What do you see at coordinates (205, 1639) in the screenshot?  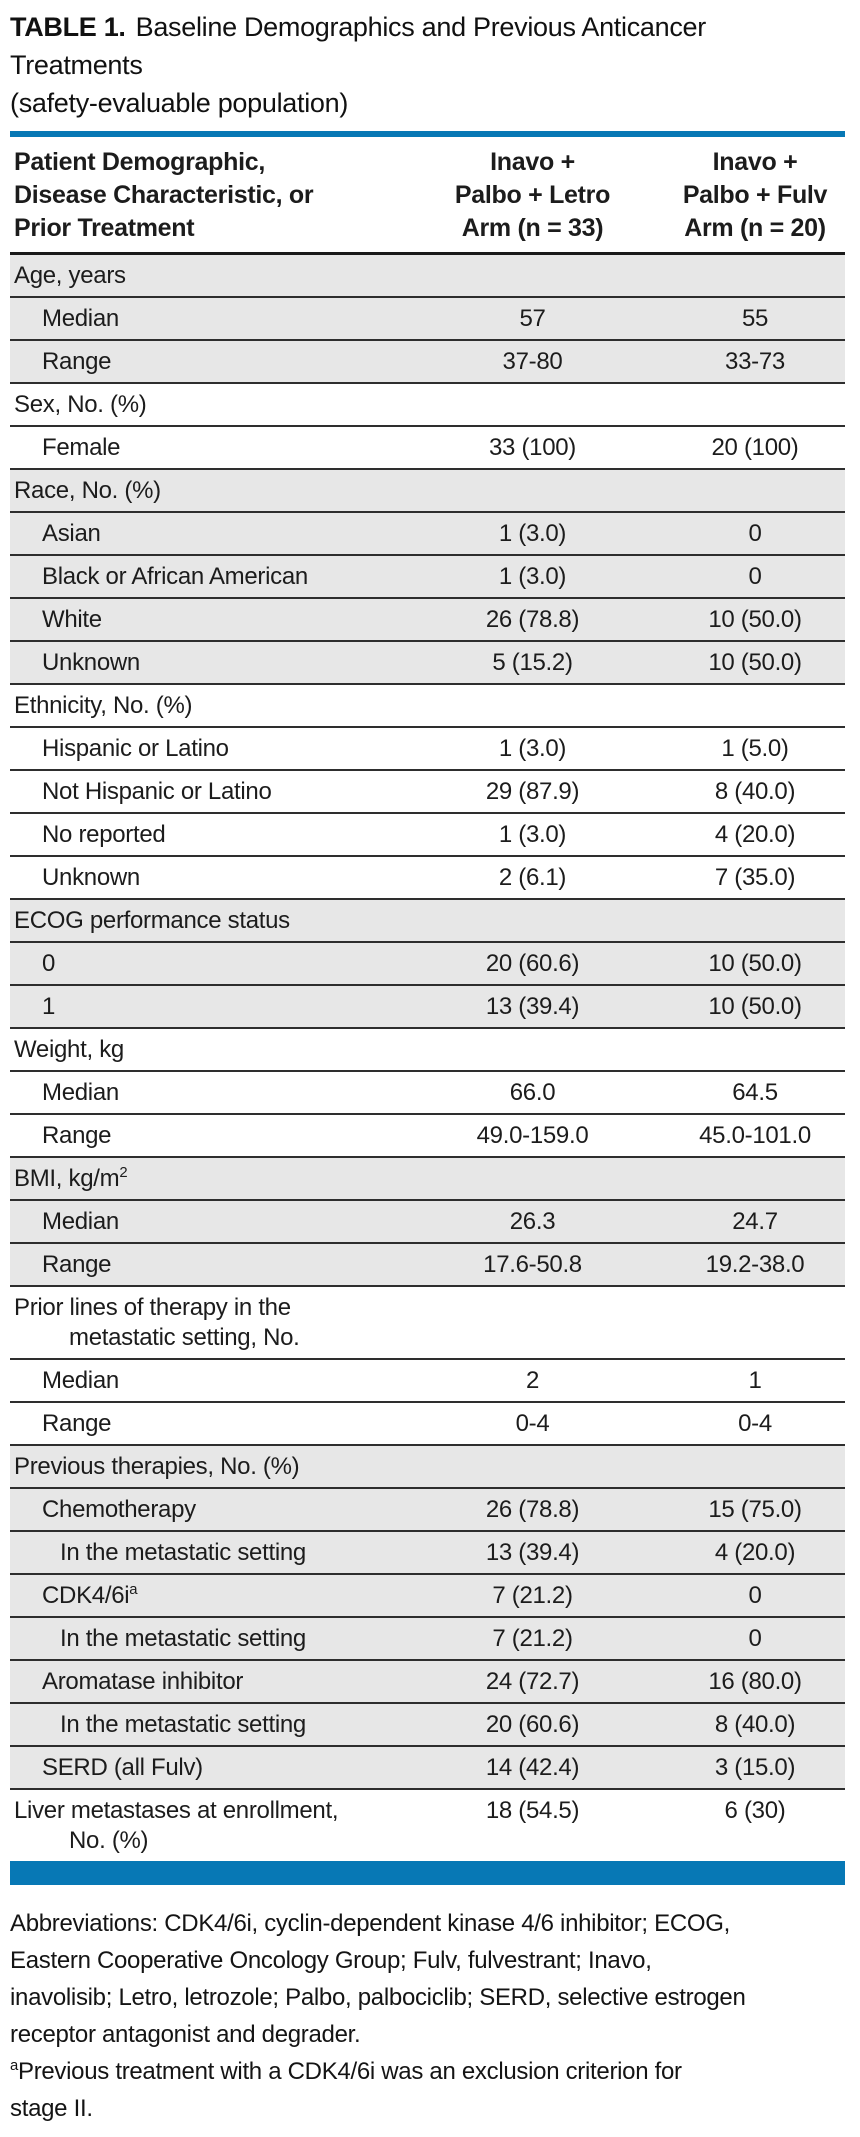 I see `row-label-cell: In the metastatic setting` at bounding box center [205, 1639].